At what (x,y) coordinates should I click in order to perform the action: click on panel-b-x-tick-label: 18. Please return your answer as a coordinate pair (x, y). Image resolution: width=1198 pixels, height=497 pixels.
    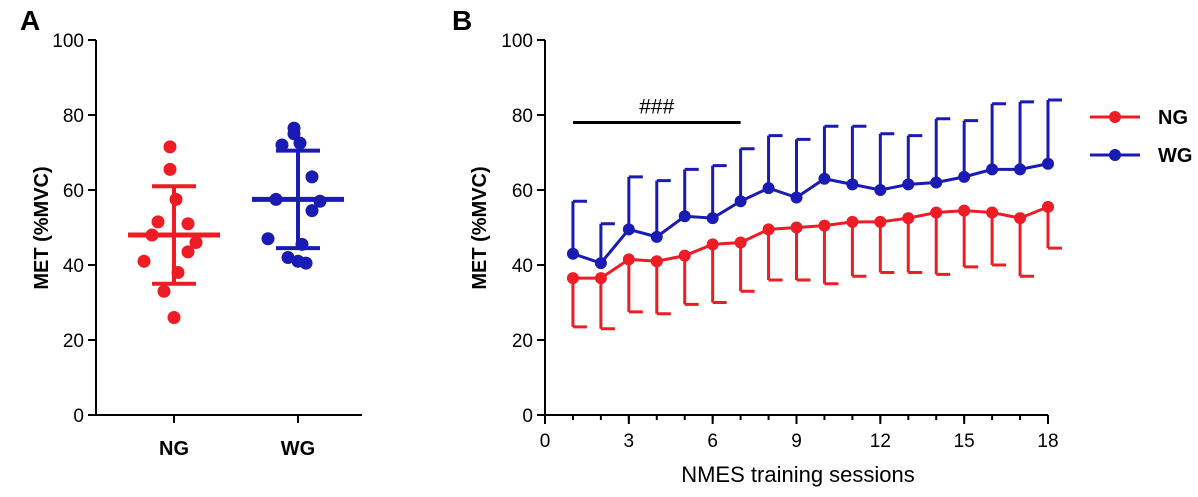
    Looking at the image, I should click on (1047, 441).